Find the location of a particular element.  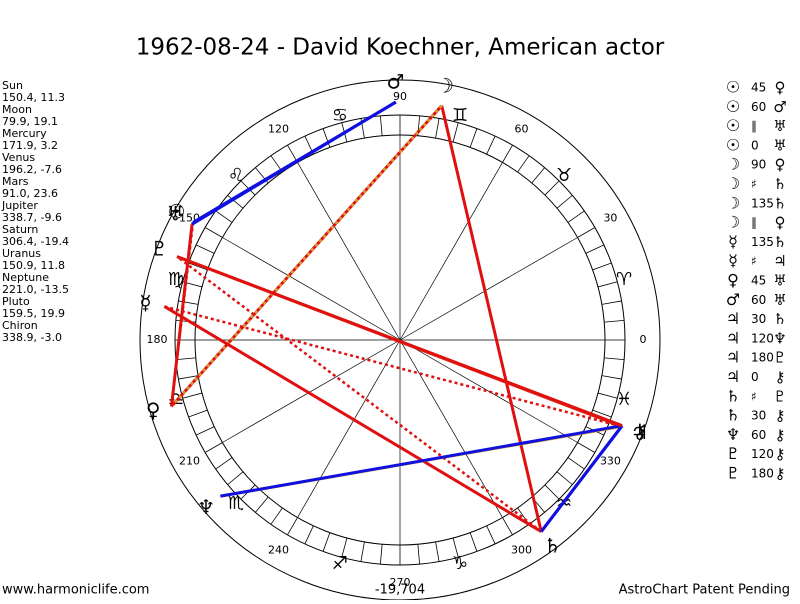

aspect-to: ♃ is located at coordinates (779, 261).